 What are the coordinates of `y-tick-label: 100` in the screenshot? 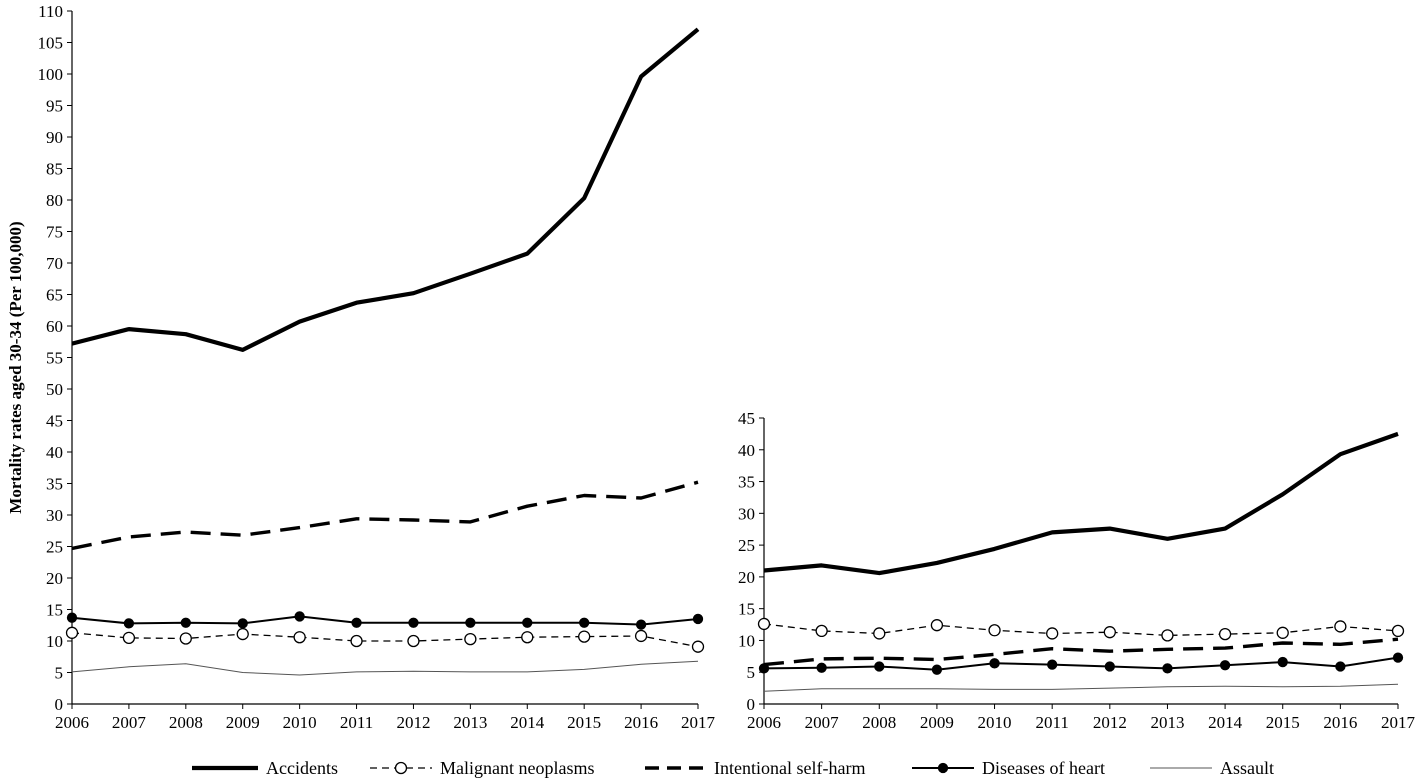 It's located at (51, 74).